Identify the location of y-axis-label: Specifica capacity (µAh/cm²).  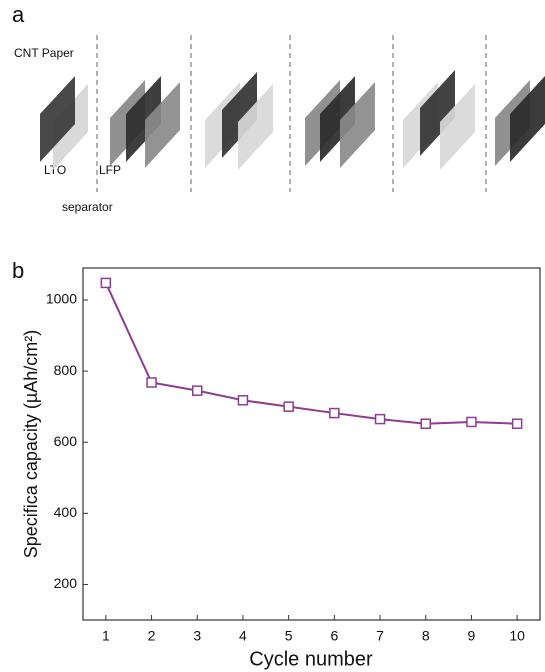
(31, 444).